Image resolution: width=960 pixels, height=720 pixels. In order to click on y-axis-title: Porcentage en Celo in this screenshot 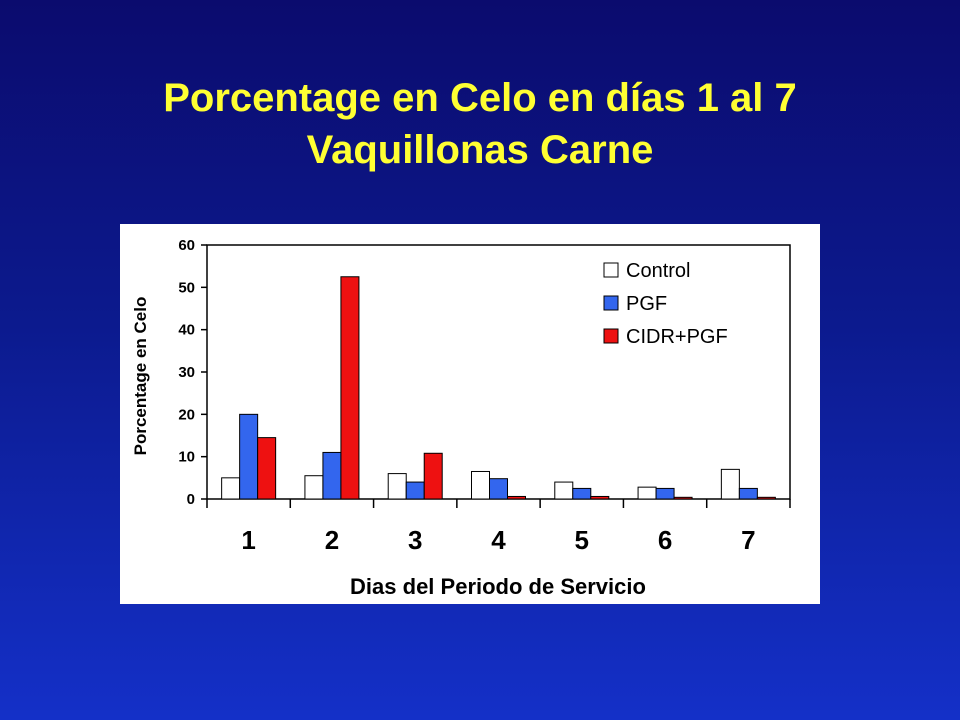, I will do `click(140, 376)`.